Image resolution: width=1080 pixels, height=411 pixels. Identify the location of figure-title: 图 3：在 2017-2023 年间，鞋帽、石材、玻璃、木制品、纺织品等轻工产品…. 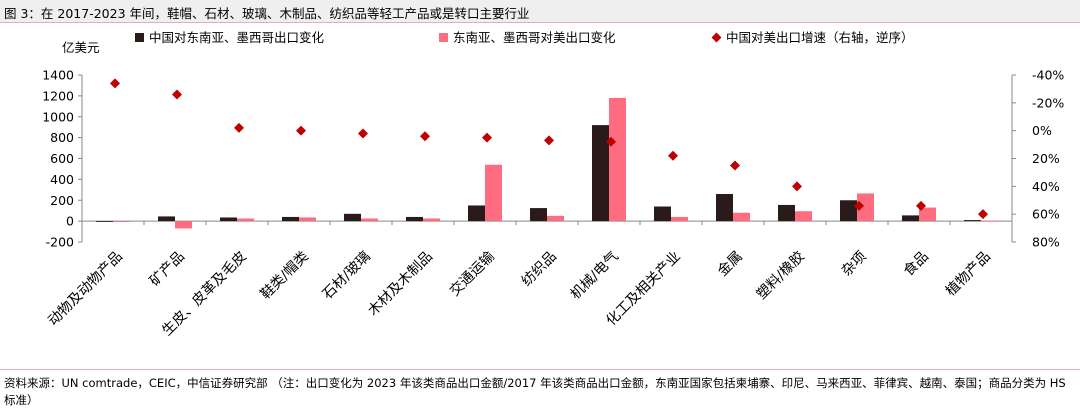
(267, 13).